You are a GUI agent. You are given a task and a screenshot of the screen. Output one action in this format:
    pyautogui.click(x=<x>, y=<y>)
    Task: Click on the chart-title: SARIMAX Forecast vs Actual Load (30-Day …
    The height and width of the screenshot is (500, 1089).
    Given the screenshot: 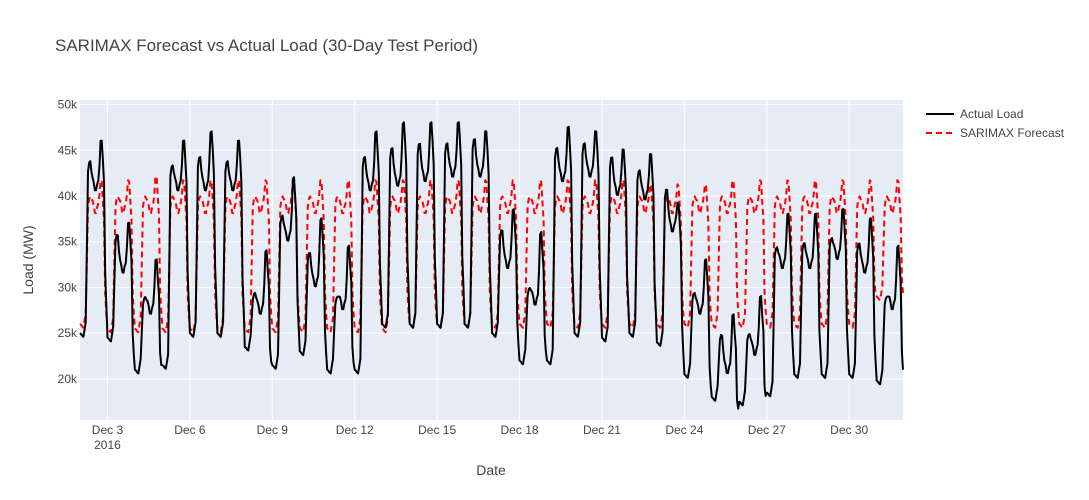 What is the action you would take?
    pyautogui.click(x=266, y=45)
    